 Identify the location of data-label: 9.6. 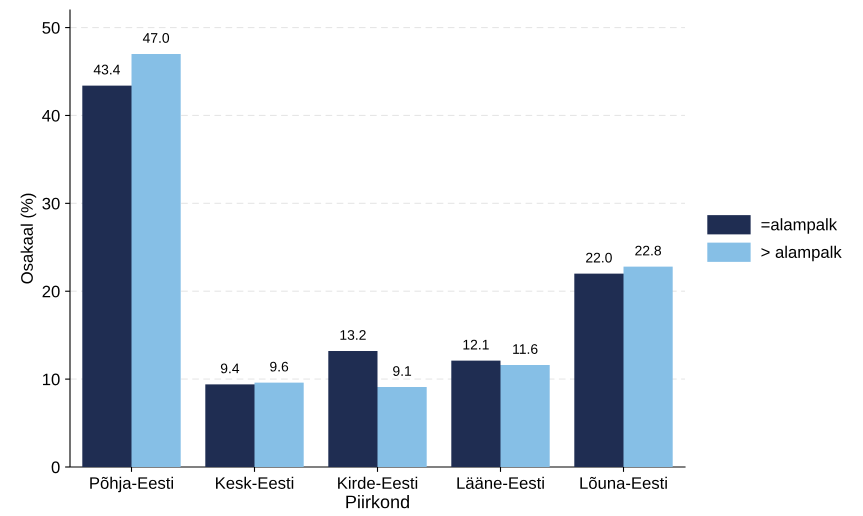
(279, 367).